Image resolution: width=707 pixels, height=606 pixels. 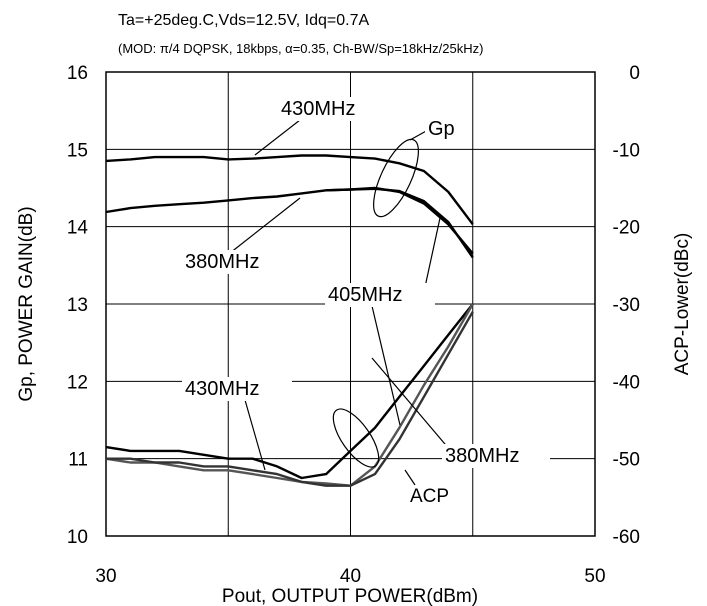 What do you see at coordinates (626, 382) in the screenshot?
I see `y2-tick-label: -40` at bounding box center [626, 382].